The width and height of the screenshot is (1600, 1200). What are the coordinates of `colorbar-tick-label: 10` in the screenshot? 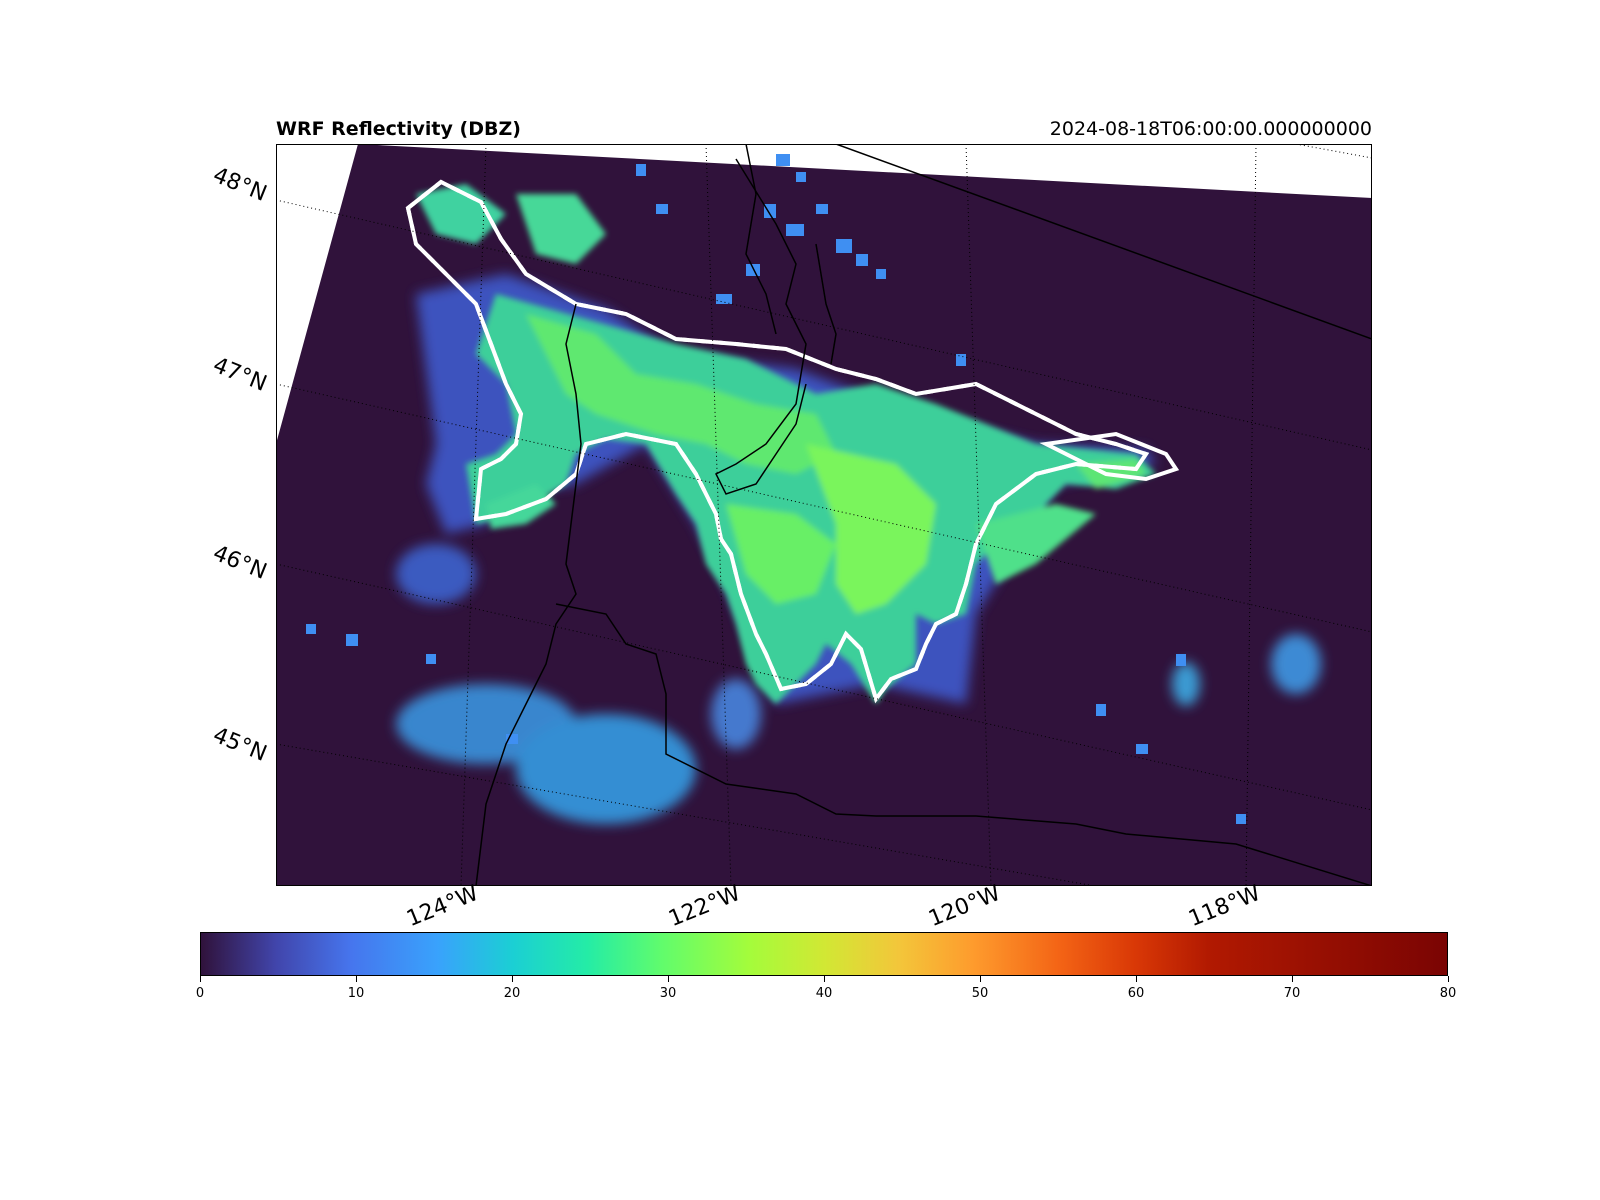 It's located at (356, 993).